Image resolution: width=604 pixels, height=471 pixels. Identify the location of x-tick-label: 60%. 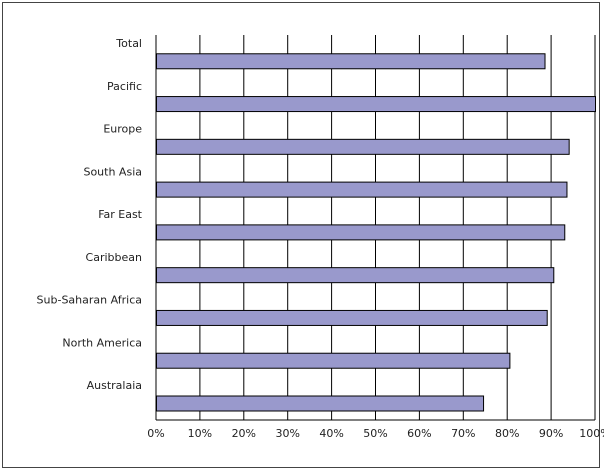
(419, 433).